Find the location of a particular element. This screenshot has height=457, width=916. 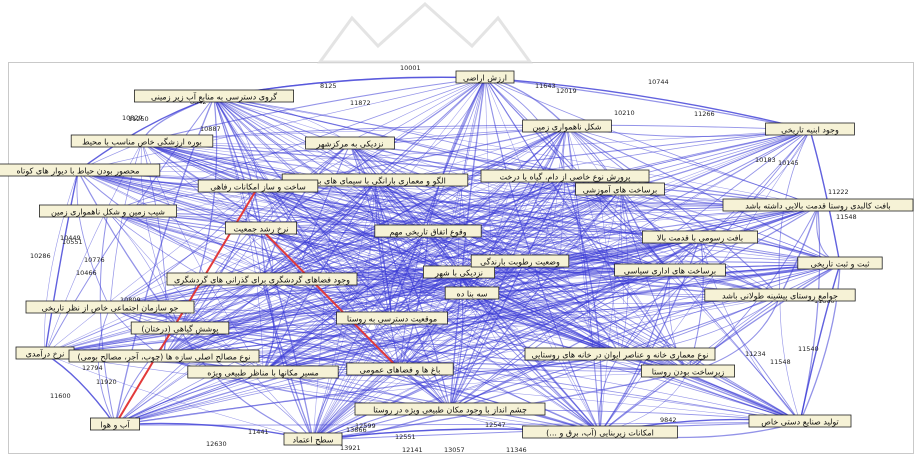

graph-node: آب و هوا is located at coordinates (115, 424).